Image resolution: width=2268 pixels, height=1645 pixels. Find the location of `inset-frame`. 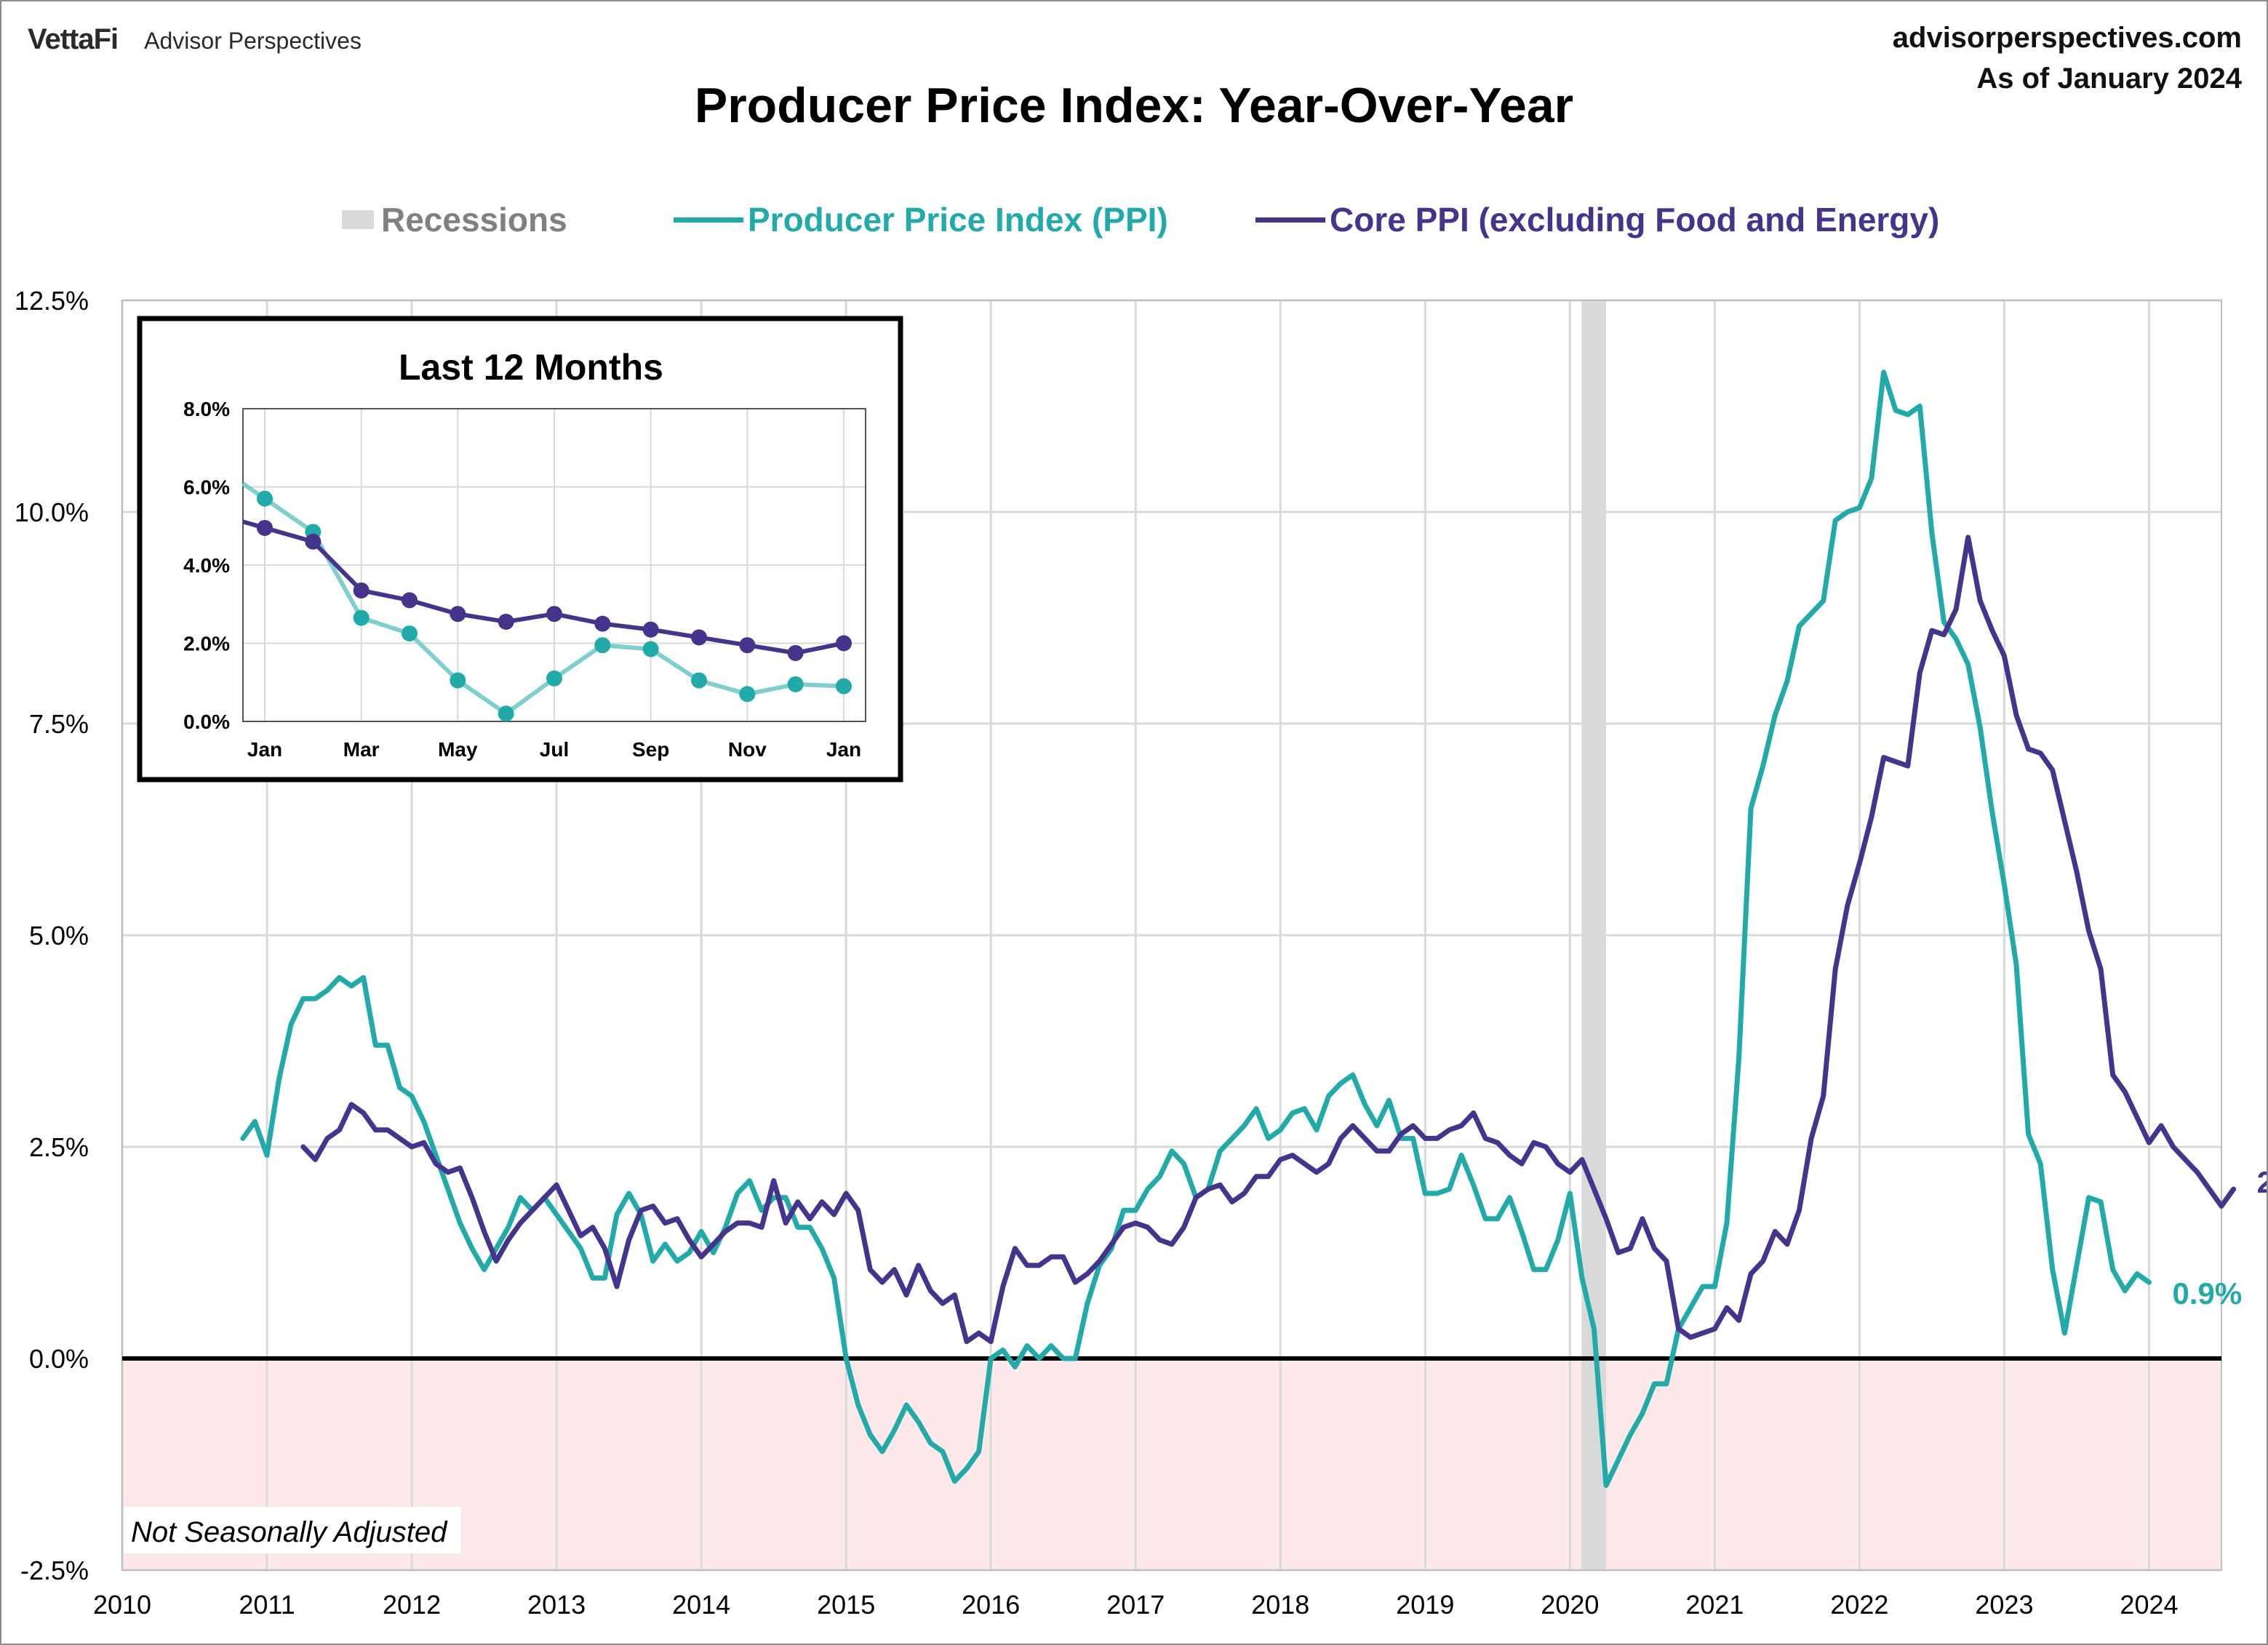

inset-frame is located at coordinates (520, 549).